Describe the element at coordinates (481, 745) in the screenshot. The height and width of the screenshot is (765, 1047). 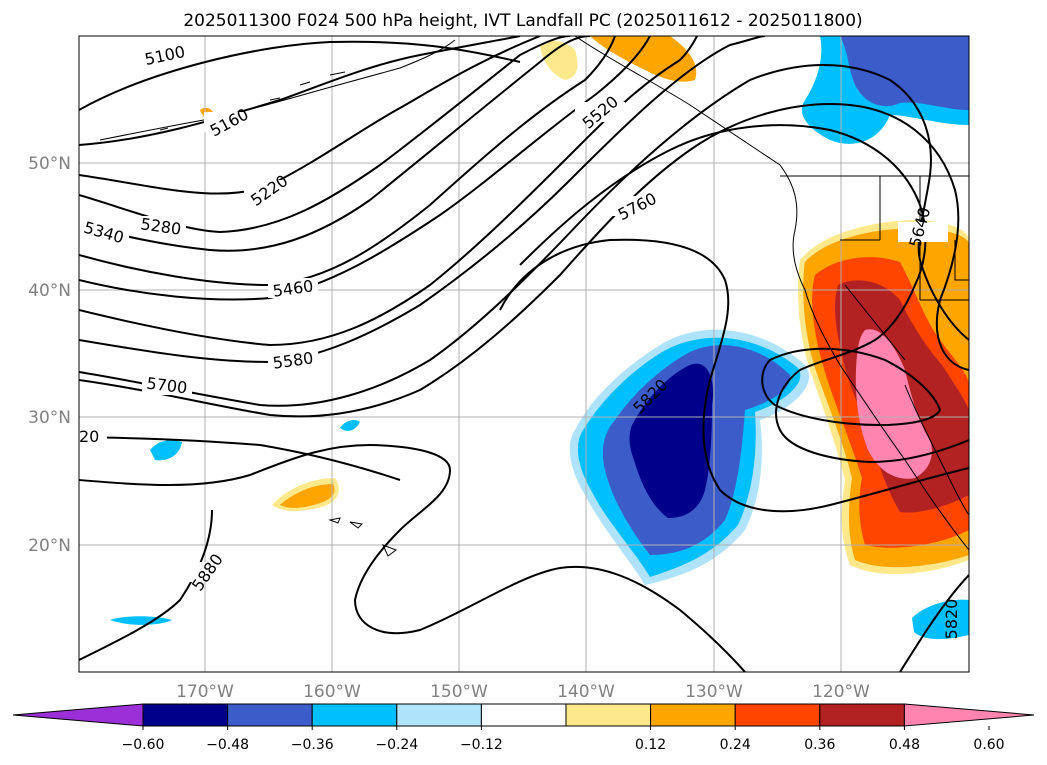
I see `colorbar-tick-label: −0.12` at that location.